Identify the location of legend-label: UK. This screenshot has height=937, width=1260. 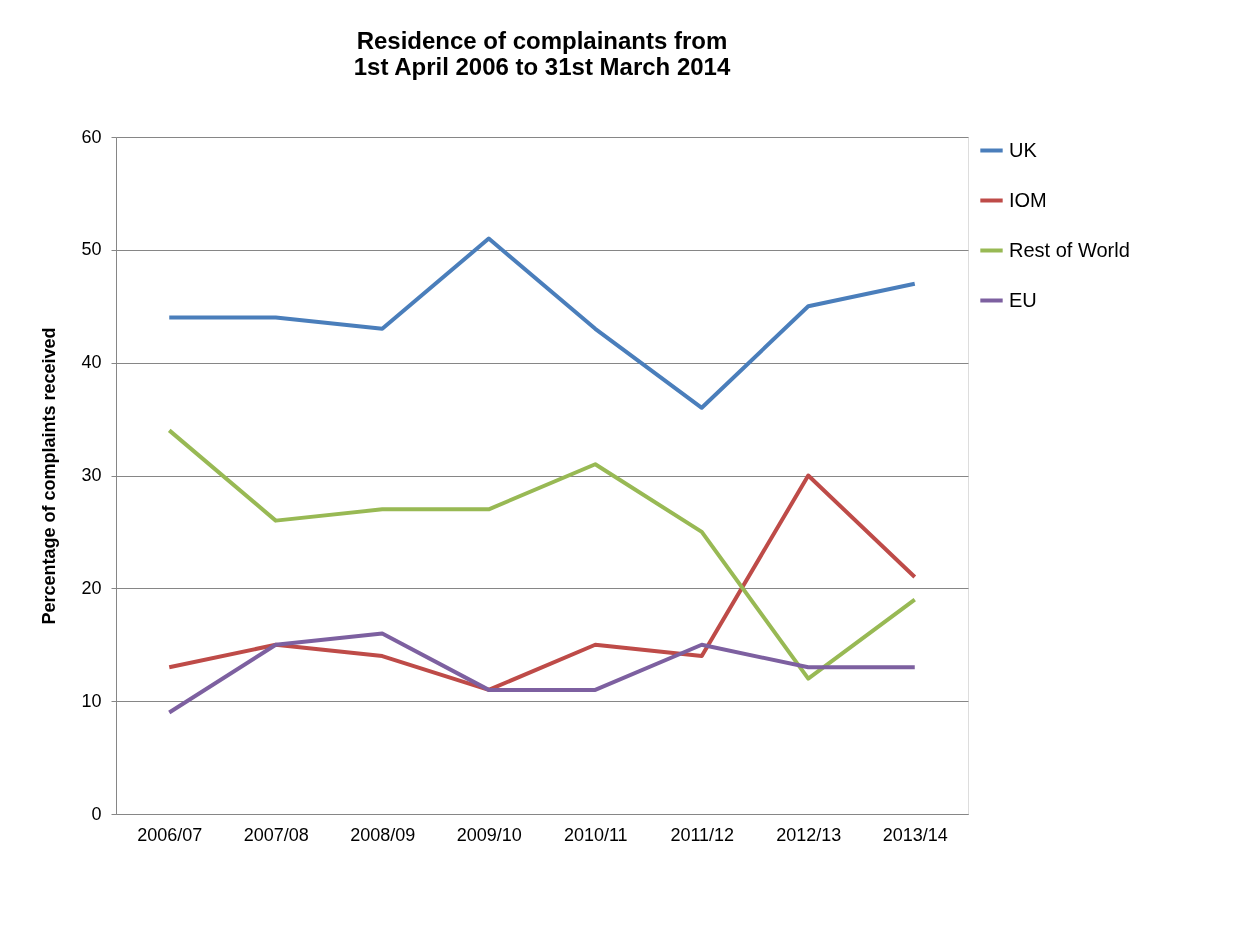
(1023, 149).